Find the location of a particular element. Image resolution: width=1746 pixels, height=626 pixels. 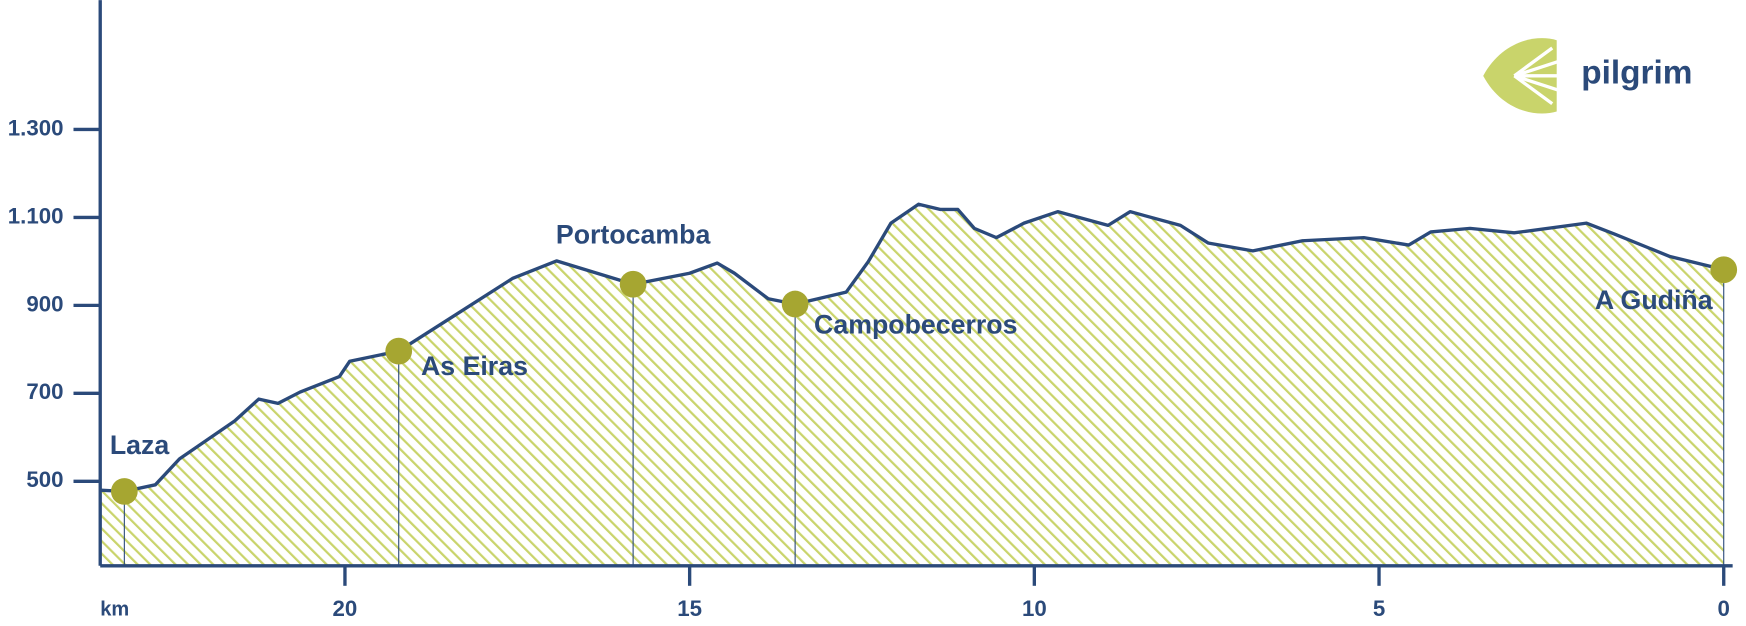

y-tick-label: 1.300 is located at coordinates (36, 127).